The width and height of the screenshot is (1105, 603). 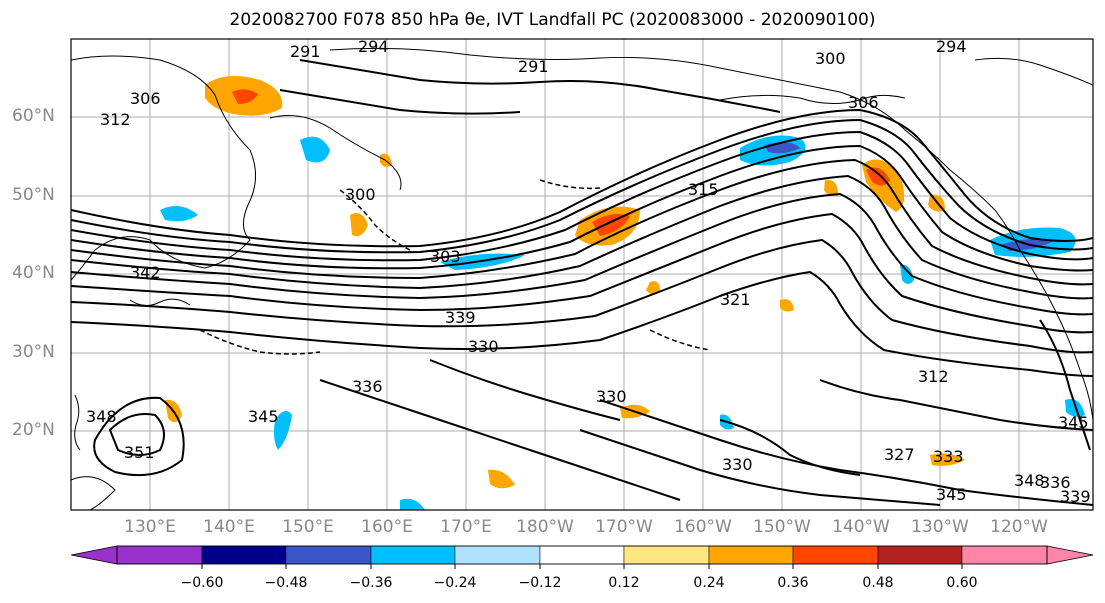 I want to click on lon-label: 160°E, so click(x=387, y=527).